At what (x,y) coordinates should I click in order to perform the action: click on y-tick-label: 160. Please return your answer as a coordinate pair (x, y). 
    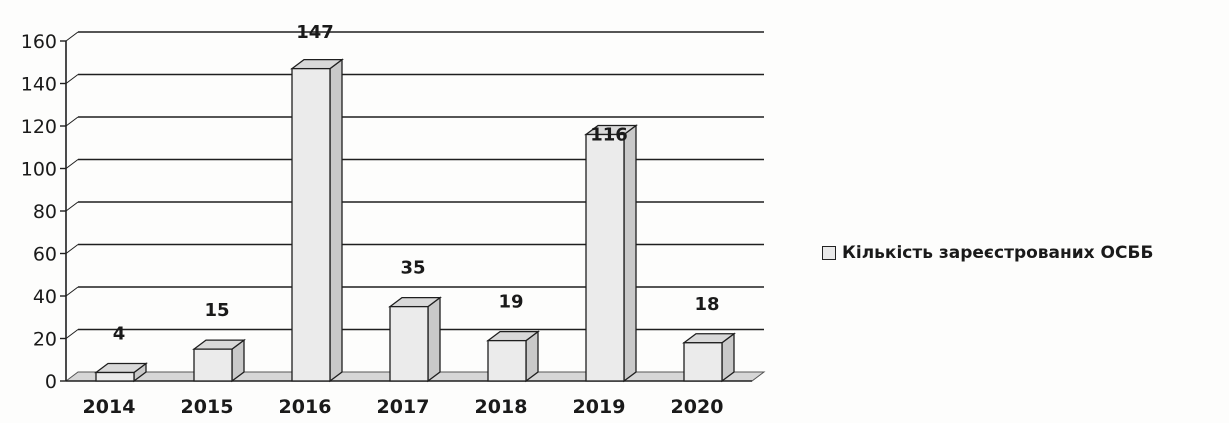
    Looking at the image, I should click on (39, 42).